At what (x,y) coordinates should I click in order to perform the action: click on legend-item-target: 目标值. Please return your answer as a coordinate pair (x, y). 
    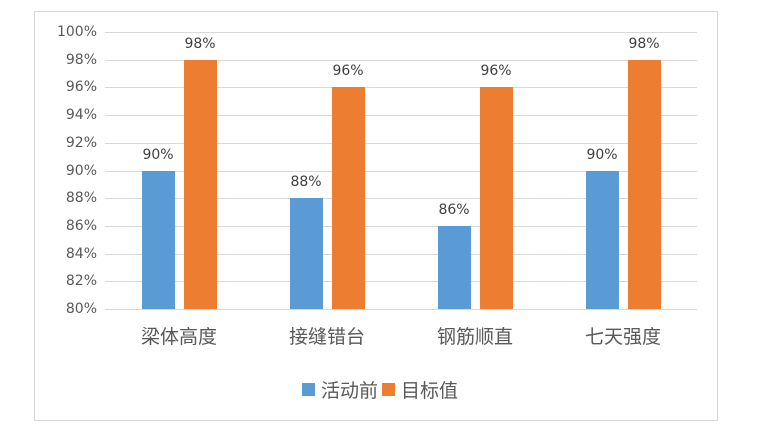
    Looking at the image, I should click on (420, 389).